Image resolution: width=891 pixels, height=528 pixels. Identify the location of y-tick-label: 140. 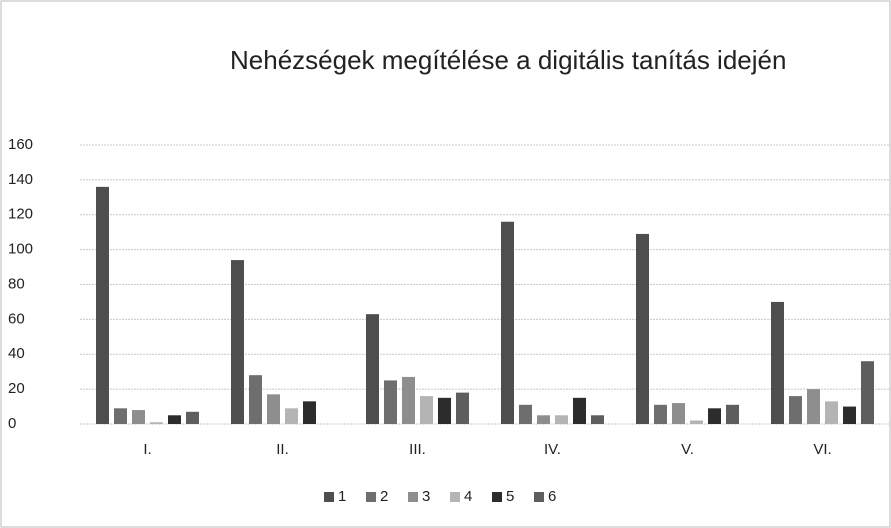
(20, 179).